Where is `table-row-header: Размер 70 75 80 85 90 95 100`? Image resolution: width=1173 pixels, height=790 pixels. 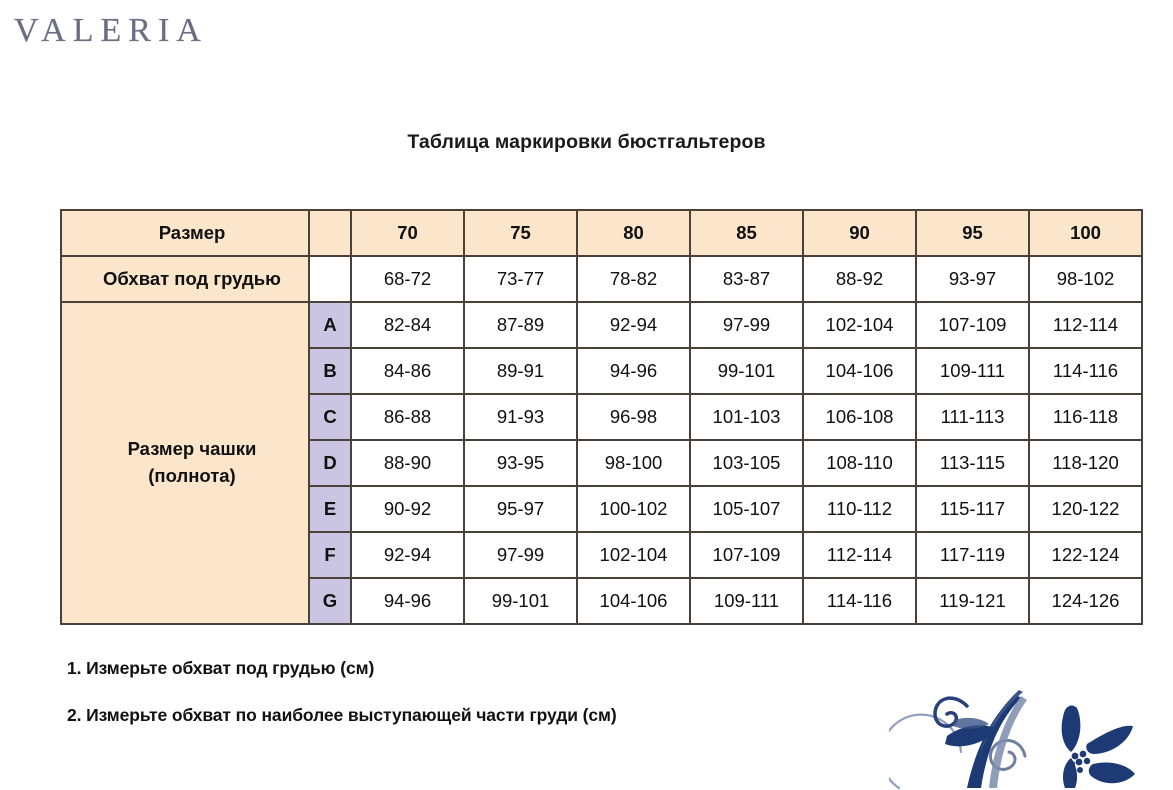 table-row-header: Размер 70 75 80 85 90 95 100 is located at coordinates (601, 233).